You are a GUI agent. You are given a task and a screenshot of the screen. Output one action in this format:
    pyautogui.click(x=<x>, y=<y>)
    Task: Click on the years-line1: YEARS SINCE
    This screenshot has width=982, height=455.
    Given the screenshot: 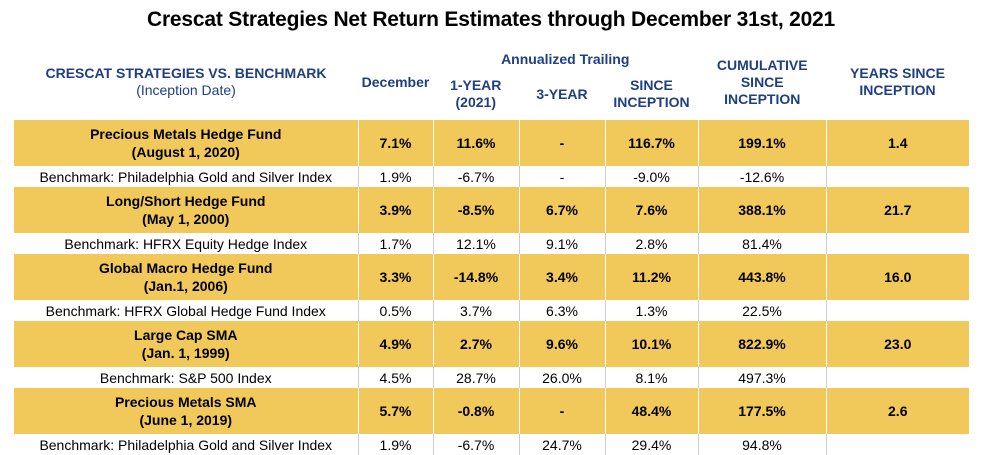 What is the action you would take?
    pyautogui.click(x=897, y=73)
    